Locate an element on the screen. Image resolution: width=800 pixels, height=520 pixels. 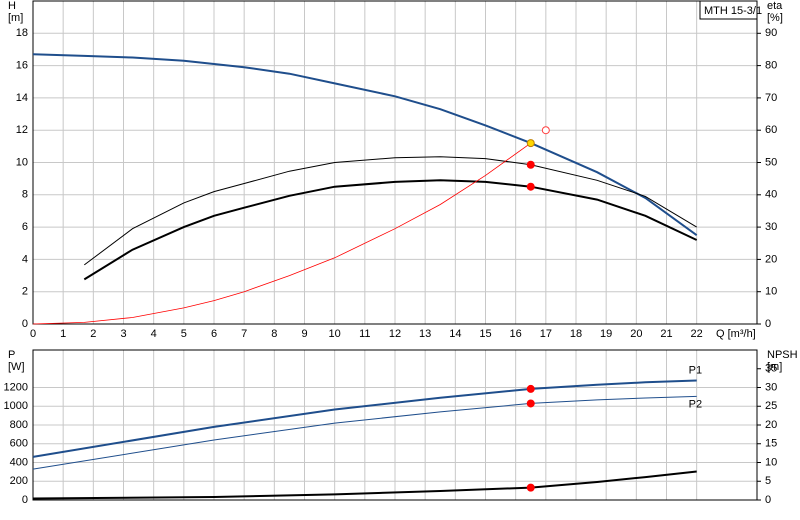
y2-tick-label: 15 is located at coordinates (771, 444).